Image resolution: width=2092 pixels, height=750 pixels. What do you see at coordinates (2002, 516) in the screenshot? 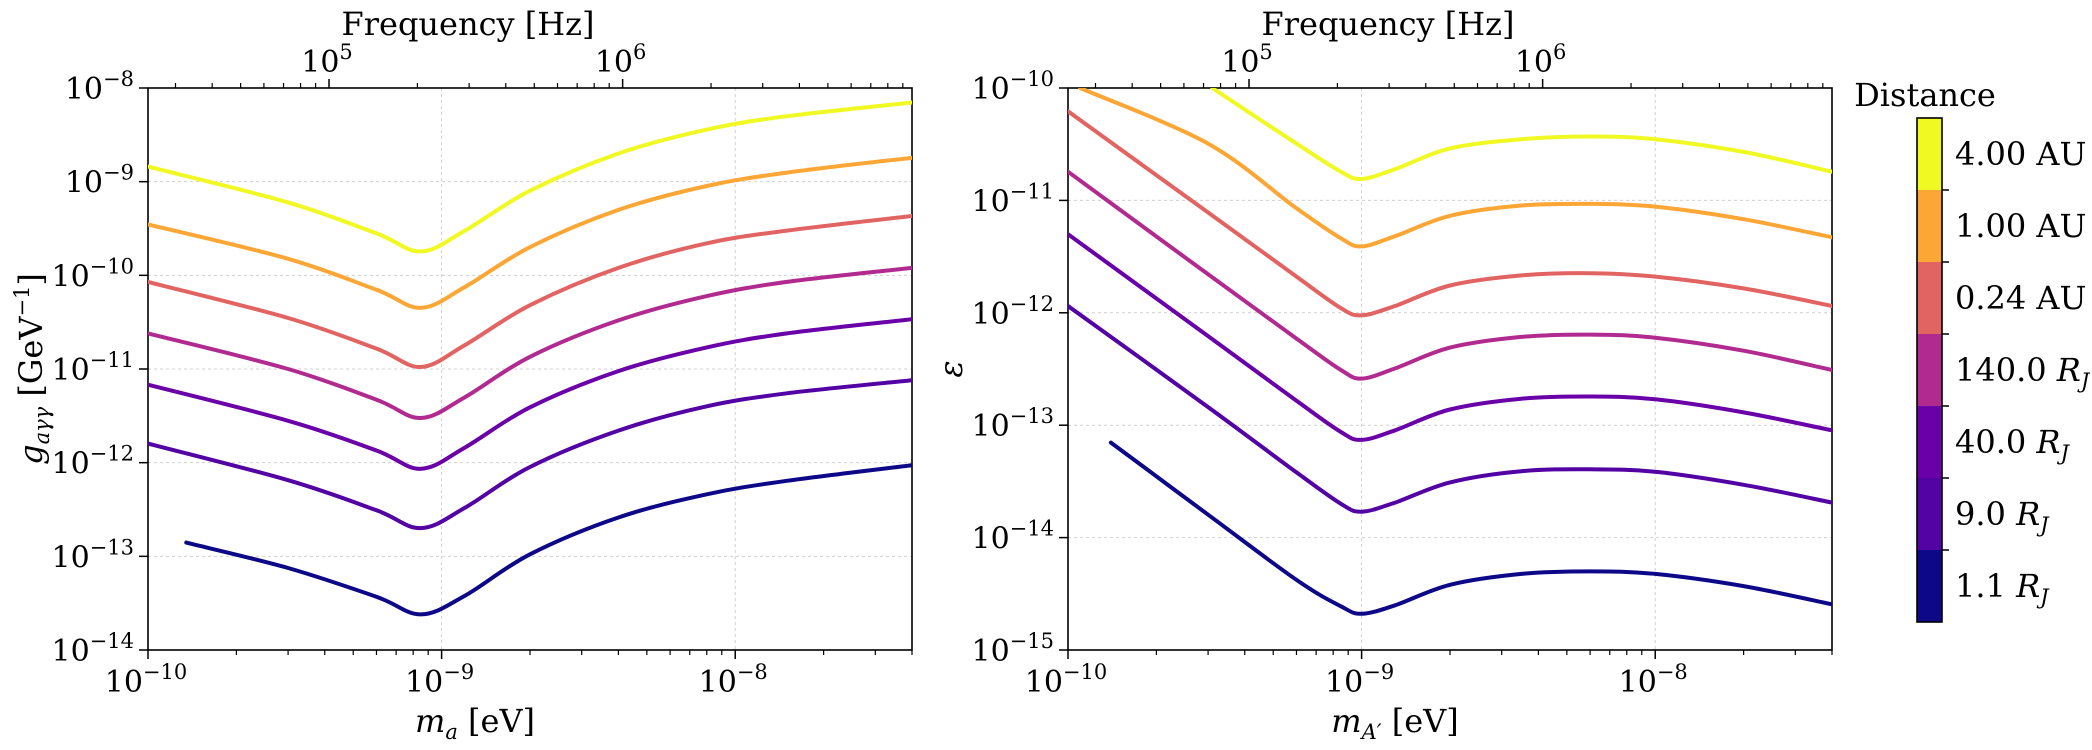
I see `colorbar-label: 9.0 RJ` at bounding box center [2002, 516].